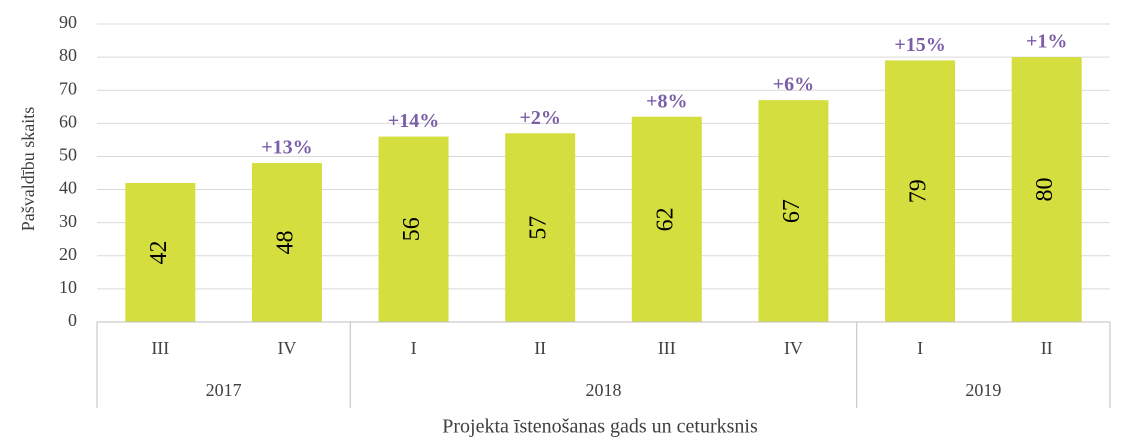 This screenshot has width=1124, height=440. Describe the element at coordinates (28, 169) in the screenshot. I see `y-axis-title: Pašvaldību skaits` at that location.